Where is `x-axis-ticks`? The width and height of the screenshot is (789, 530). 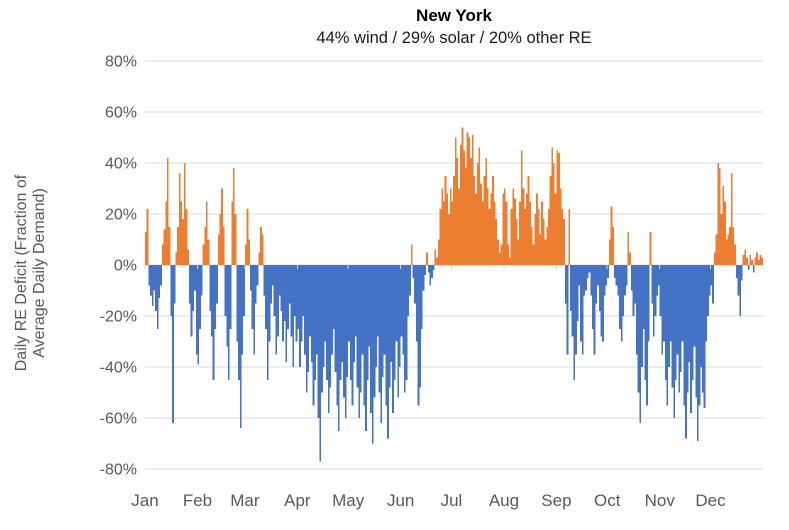
x-axis-ticks is located at coordinates (454, 267).